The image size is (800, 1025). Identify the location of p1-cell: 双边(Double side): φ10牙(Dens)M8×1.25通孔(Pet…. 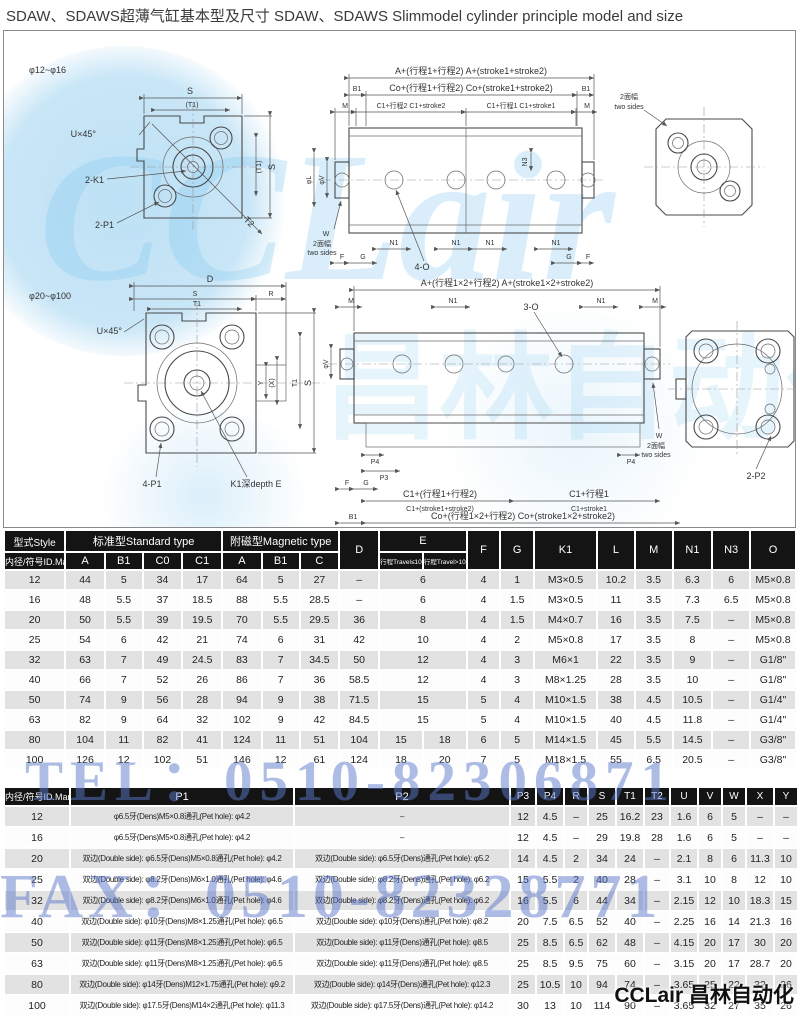
(182, 921).